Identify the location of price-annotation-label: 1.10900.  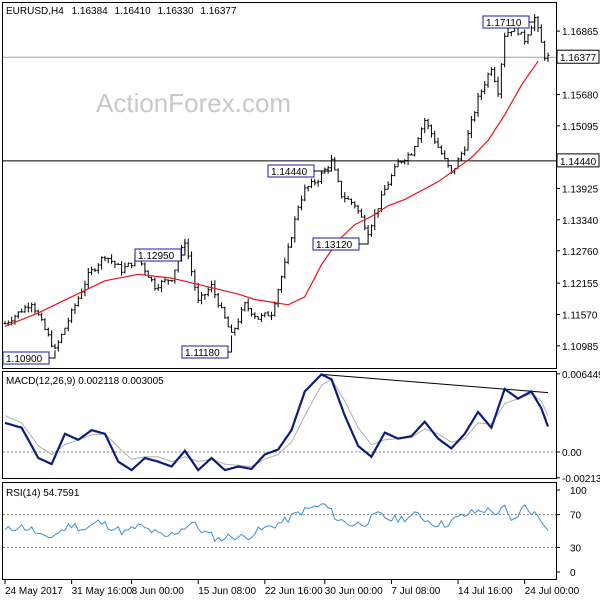
(24, 359).